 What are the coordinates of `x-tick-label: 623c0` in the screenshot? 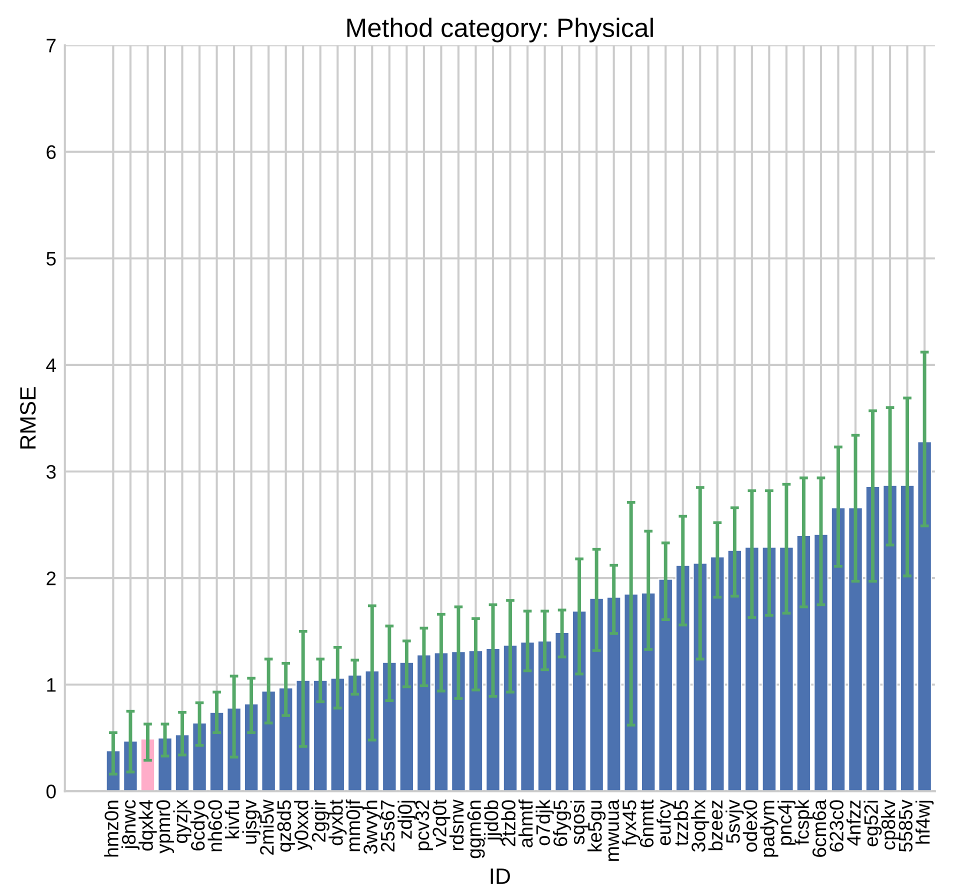 It's located at (837, 826).